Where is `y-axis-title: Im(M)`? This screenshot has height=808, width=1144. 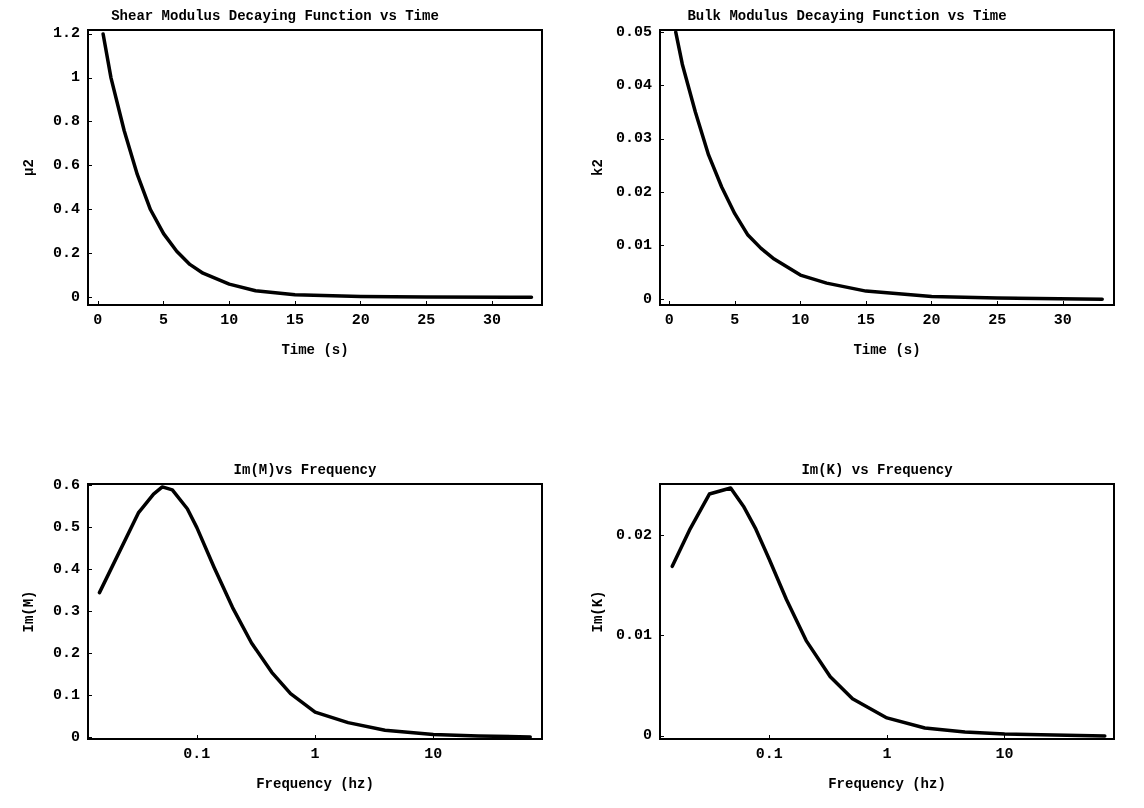 y-axis-title: Im(M) is located at coordinates (29, 611).